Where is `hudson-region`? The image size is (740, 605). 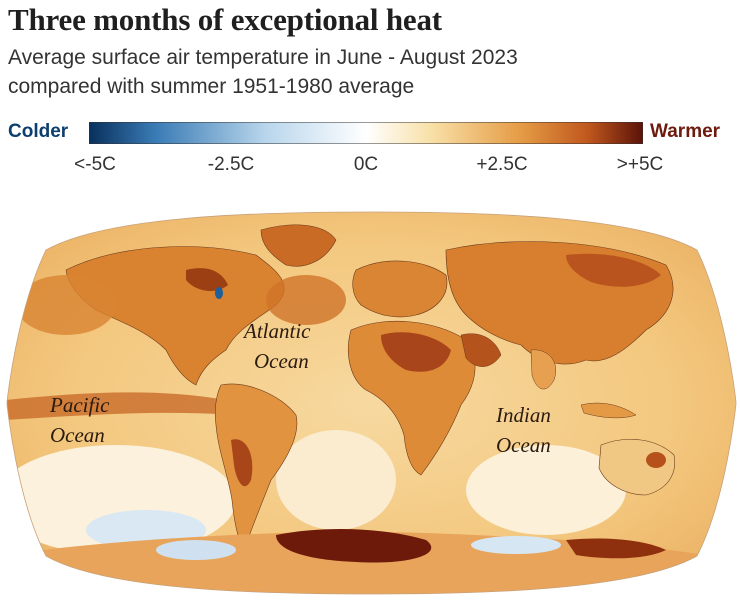
hudson-region is located at coordinates (207, 280).